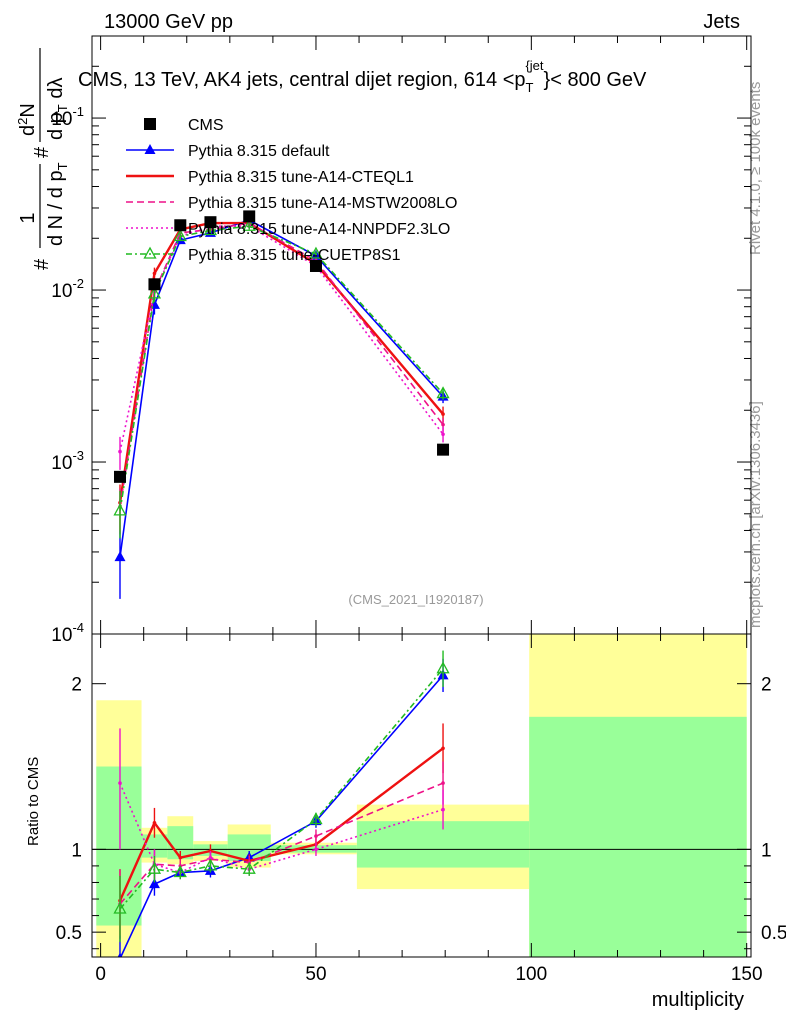  I want to click on legend-label-0: CMS, so click(206, 125).